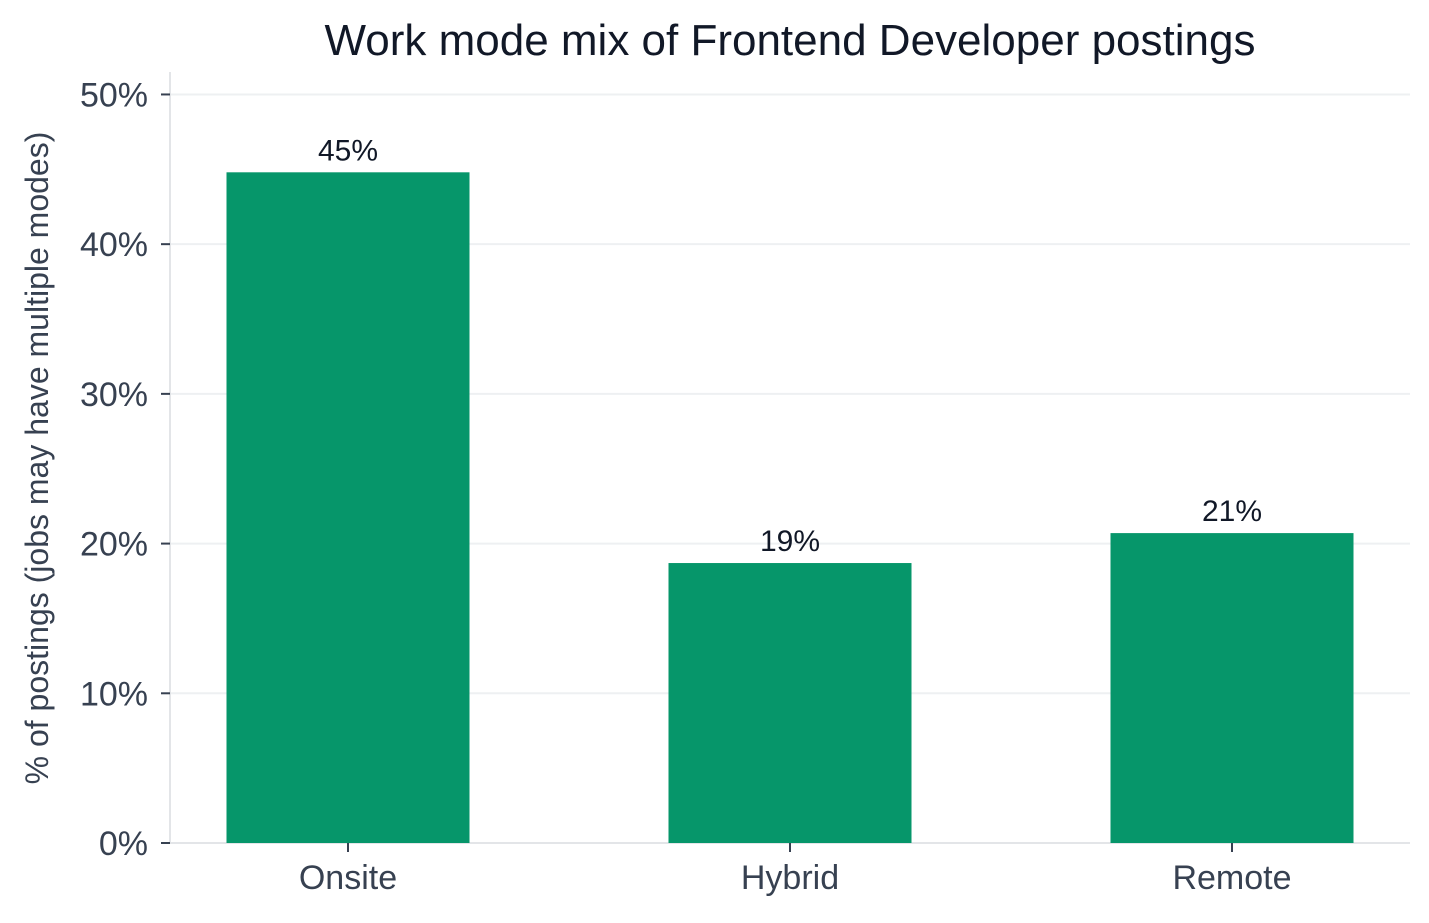 This screenshot has height=923, width=1429. I want to click on bar-remote, so click(1232, 688).